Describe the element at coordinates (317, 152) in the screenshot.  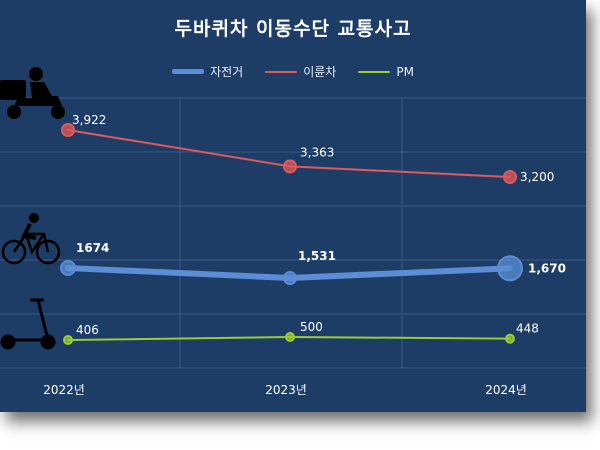
I see `data-label-motorcycle-1: 3,363` at that location.